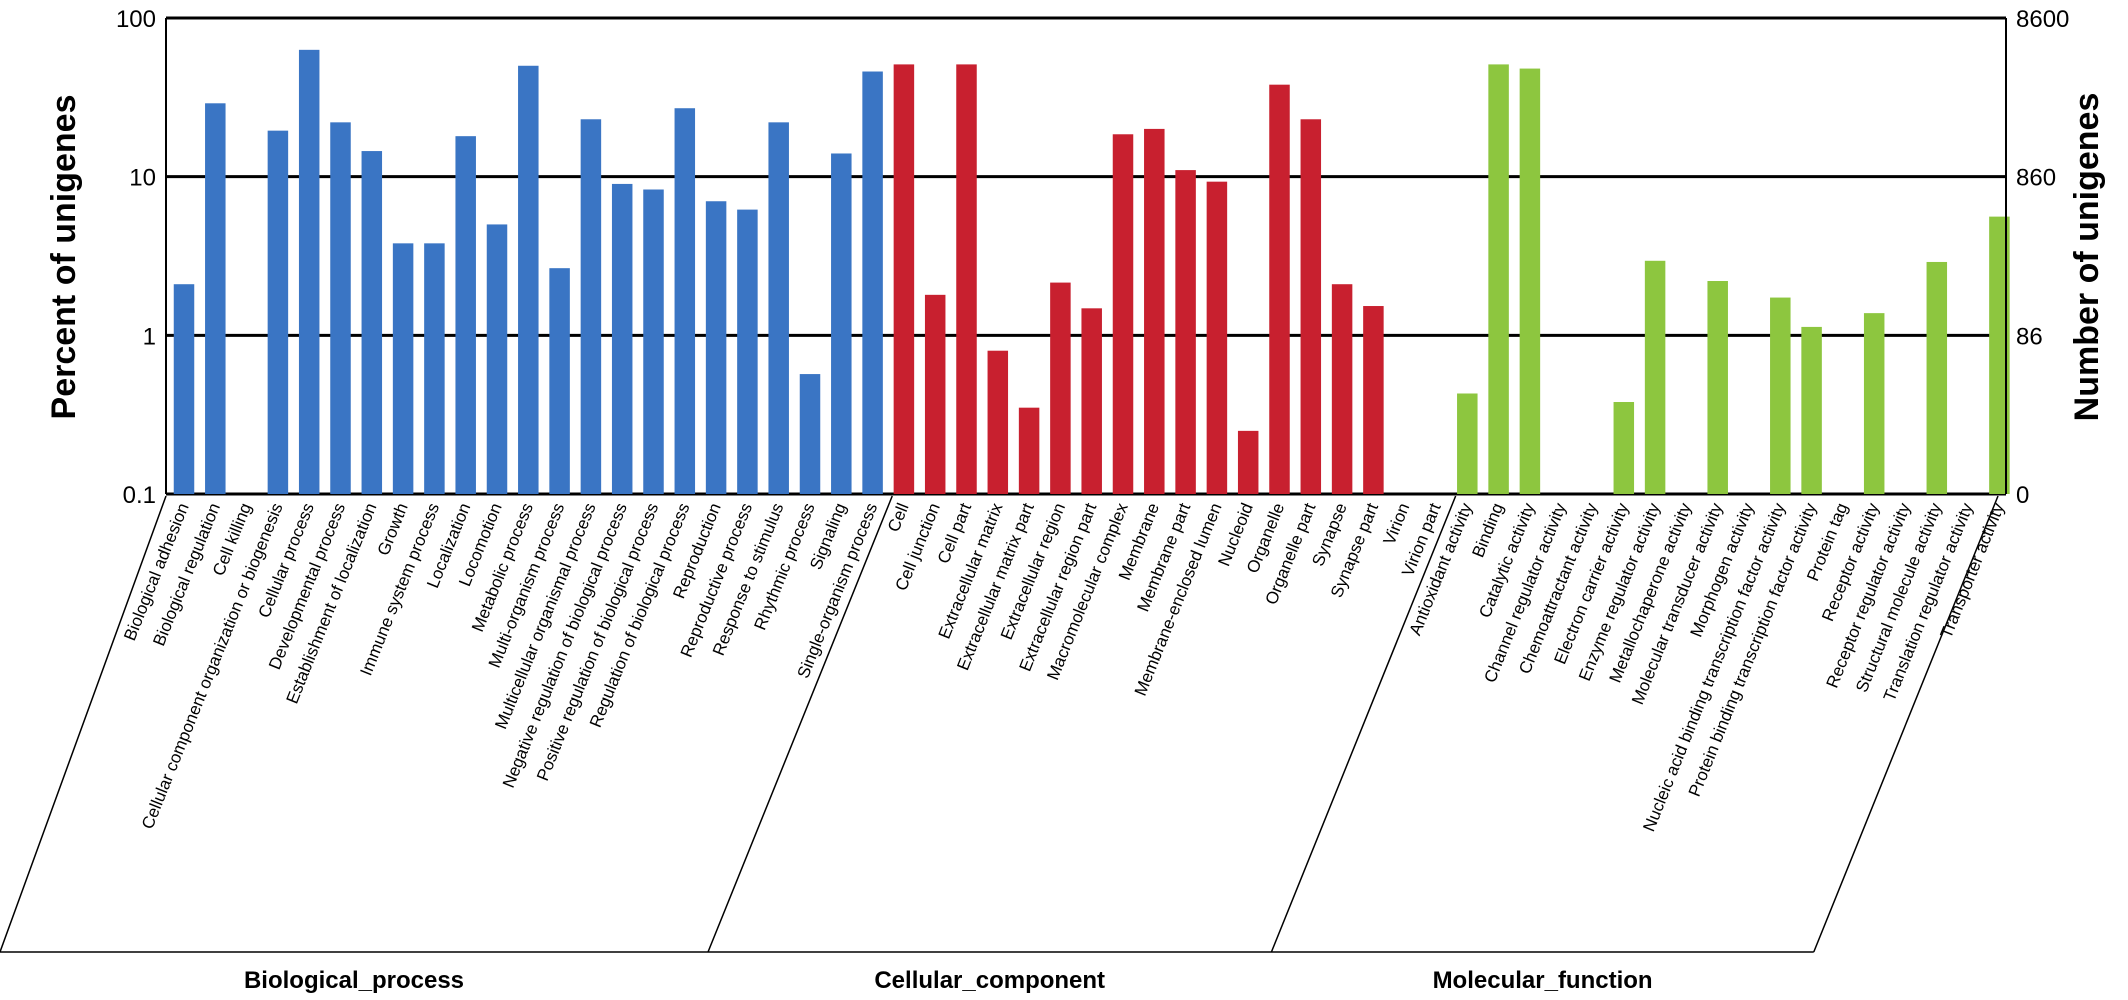 The width and height of the screenshot is (2128, 1000). Describe the element at coordinates (1811, 410) in the screenshot. I see `bar-protein-binding-transcription-factor-activity` at that location.